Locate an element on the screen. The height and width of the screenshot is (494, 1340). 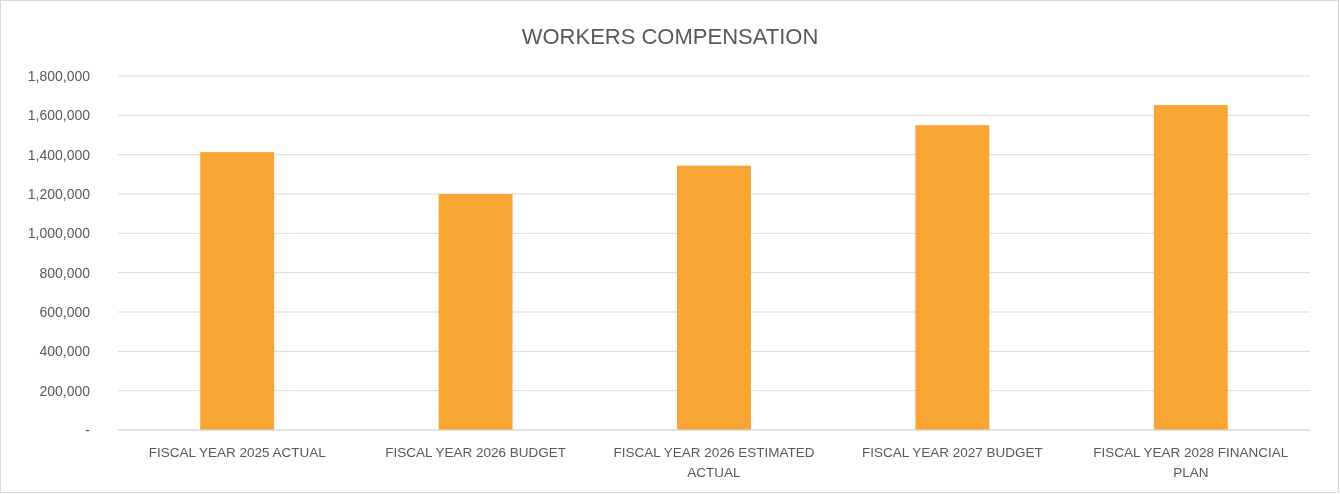
y-tick-label: 1,400,000 is located at coordinates (59, 154).